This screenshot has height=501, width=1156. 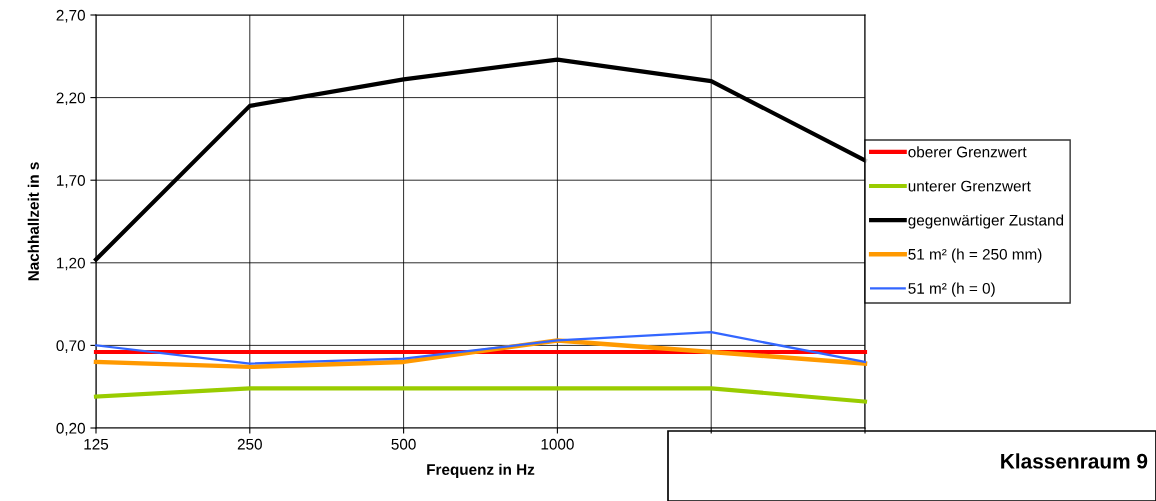 I want to click on x-axis-title: Frequenz in Hz, so click(x=481, y=471).